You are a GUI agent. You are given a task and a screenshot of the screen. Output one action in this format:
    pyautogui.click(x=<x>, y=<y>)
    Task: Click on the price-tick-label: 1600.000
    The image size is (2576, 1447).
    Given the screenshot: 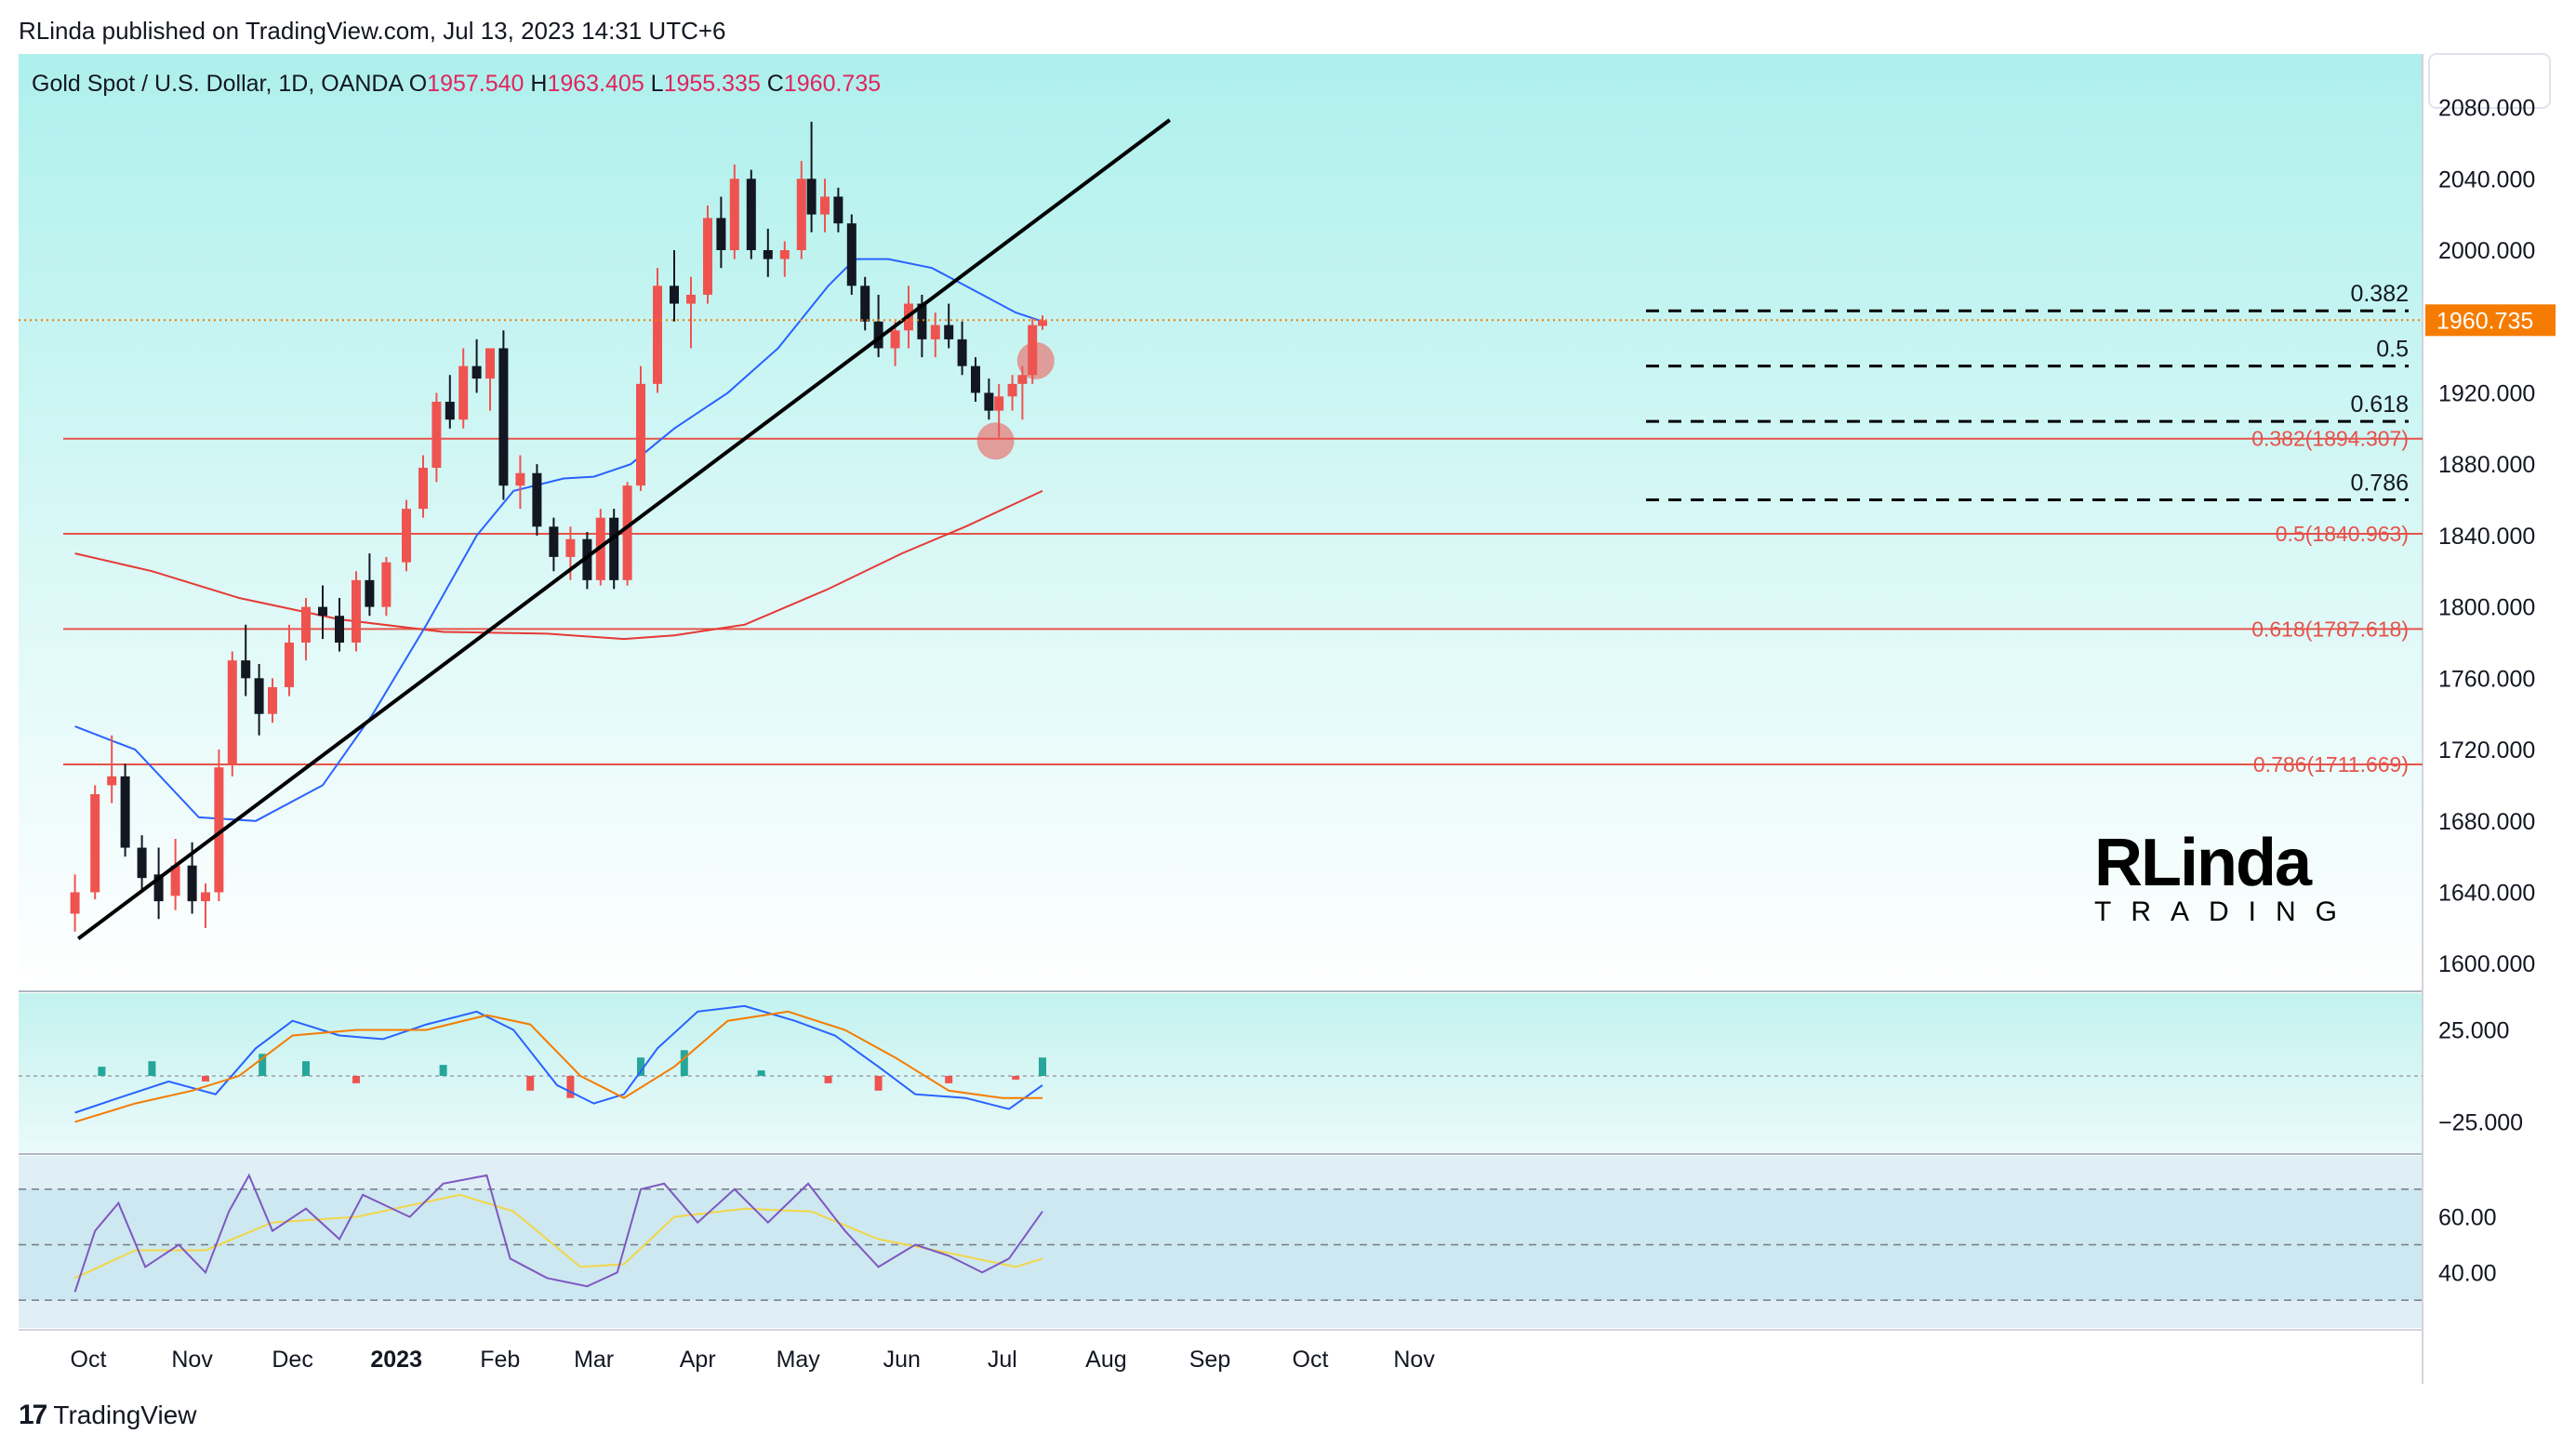 What is the action you would take?
    pyautogui.click(x=2486, y=964)
    